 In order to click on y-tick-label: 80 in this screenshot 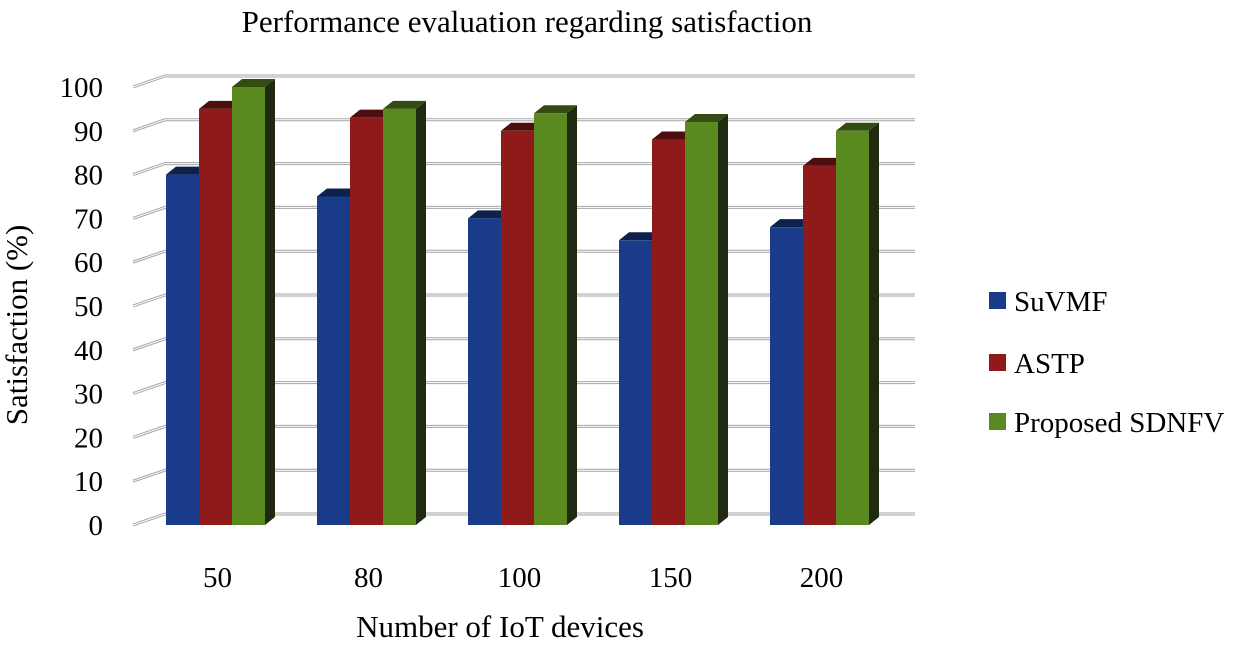, I will do `click(88, 176)`.